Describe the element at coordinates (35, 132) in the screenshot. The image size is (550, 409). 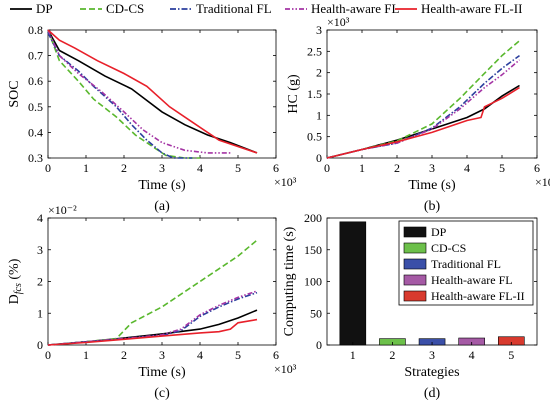
I see `y-tick-label: 0.4` at that location.